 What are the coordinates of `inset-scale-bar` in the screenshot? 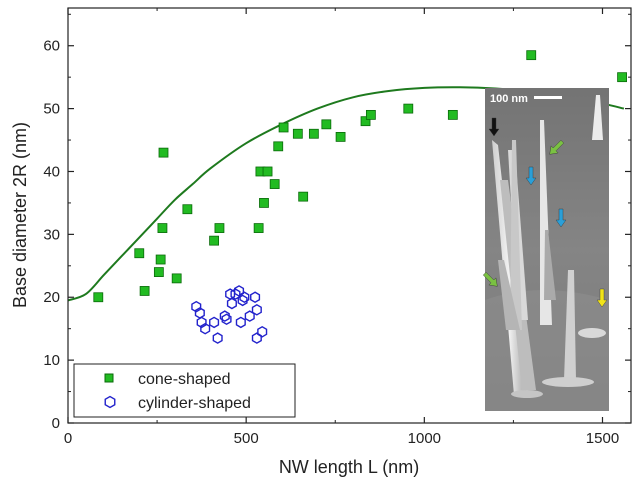 It's located at (548, 97).